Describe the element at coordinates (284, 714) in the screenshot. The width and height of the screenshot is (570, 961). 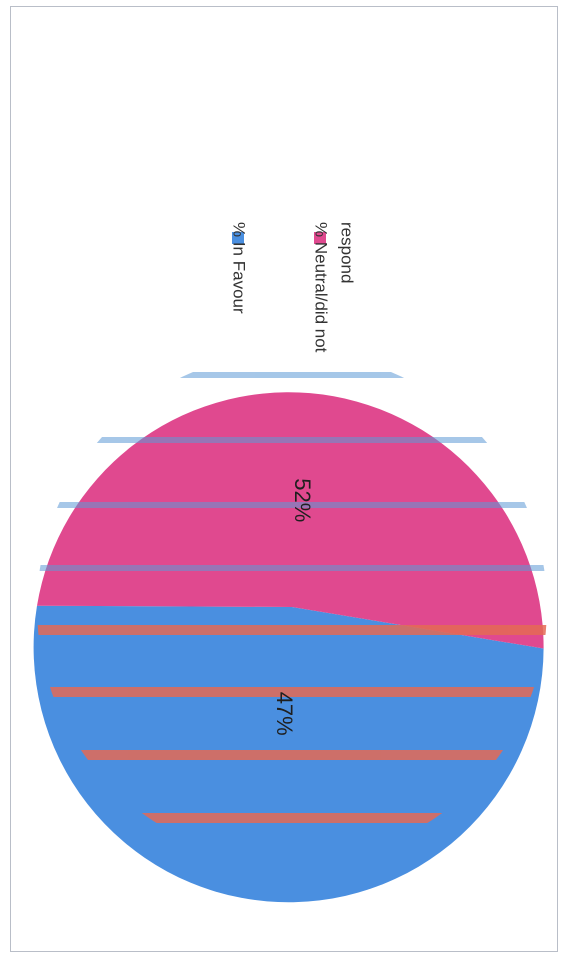
I see `slice-data-label-2: 47%` at that location.